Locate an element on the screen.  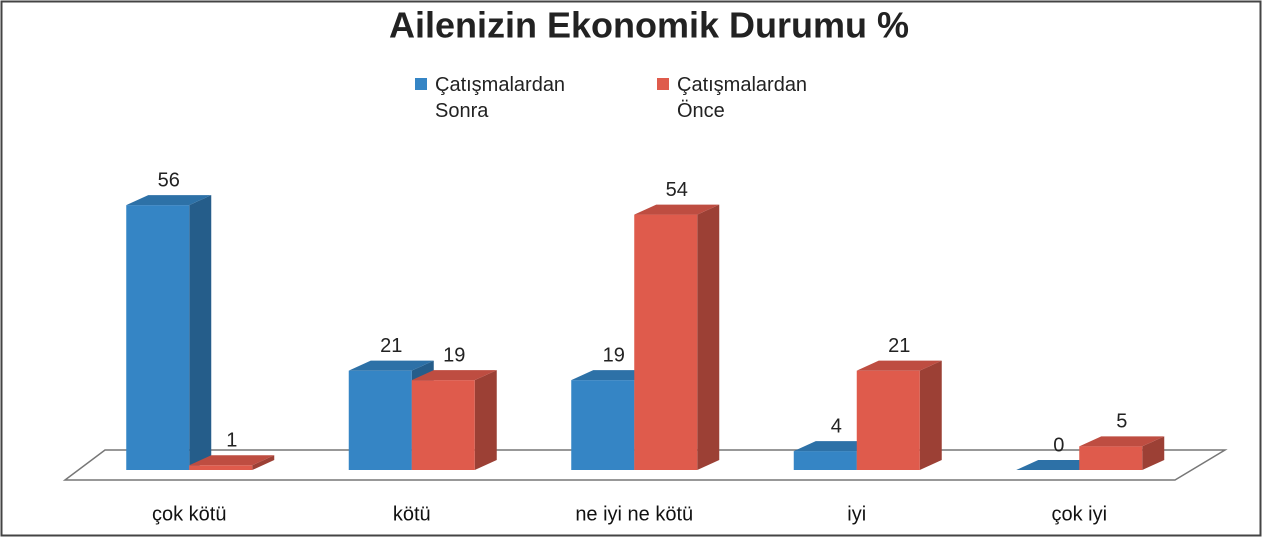
value-label: 54 is located at coordinates (677, 190).